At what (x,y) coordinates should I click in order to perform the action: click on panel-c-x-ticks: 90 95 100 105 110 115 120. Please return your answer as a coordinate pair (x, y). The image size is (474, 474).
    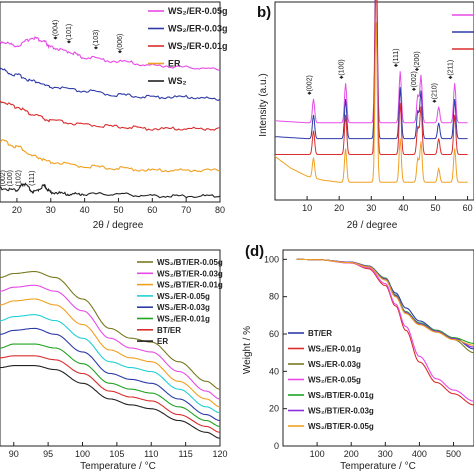
    Looking at the image, I should click on (118, 450).